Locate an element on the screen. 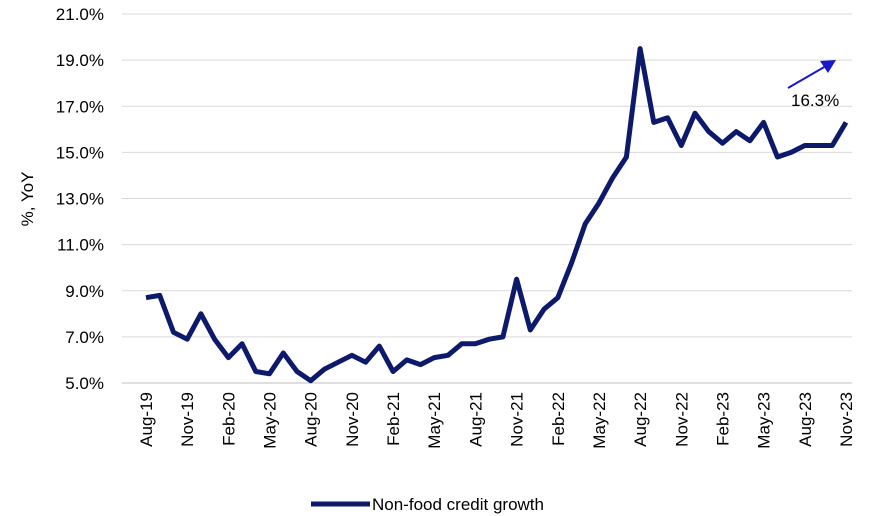 This screenshot has width=879, height=516. x-tick-label: Feb-21 is located at coordinates (393, 419).